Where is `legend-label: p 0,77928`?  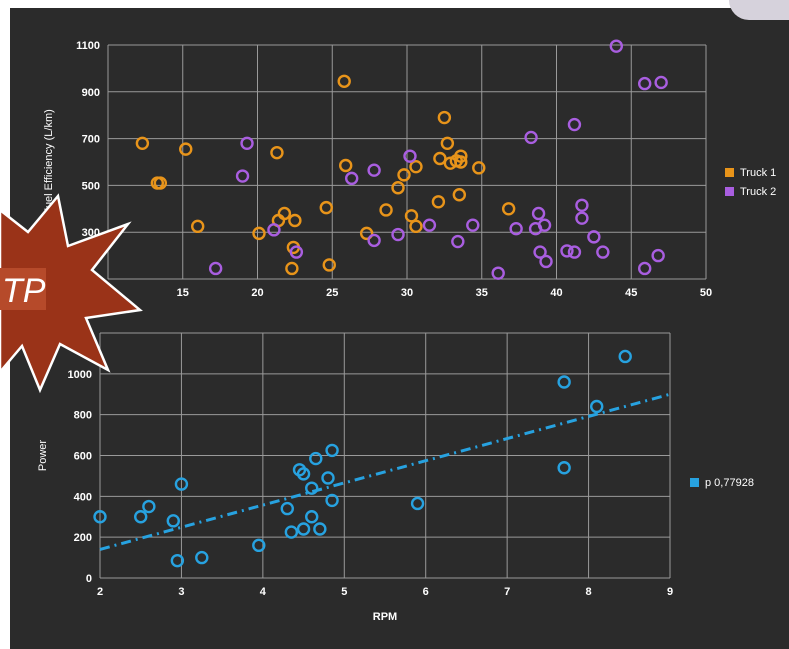
legend-label: p 0,77928 is located at coordinates (729, 483).